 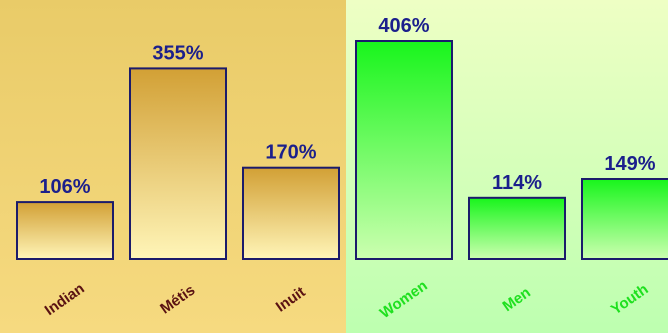 What do you see at coordinates (404, 150) in the screenshot?
I see `bar-women` at bounding box center [404, 150].